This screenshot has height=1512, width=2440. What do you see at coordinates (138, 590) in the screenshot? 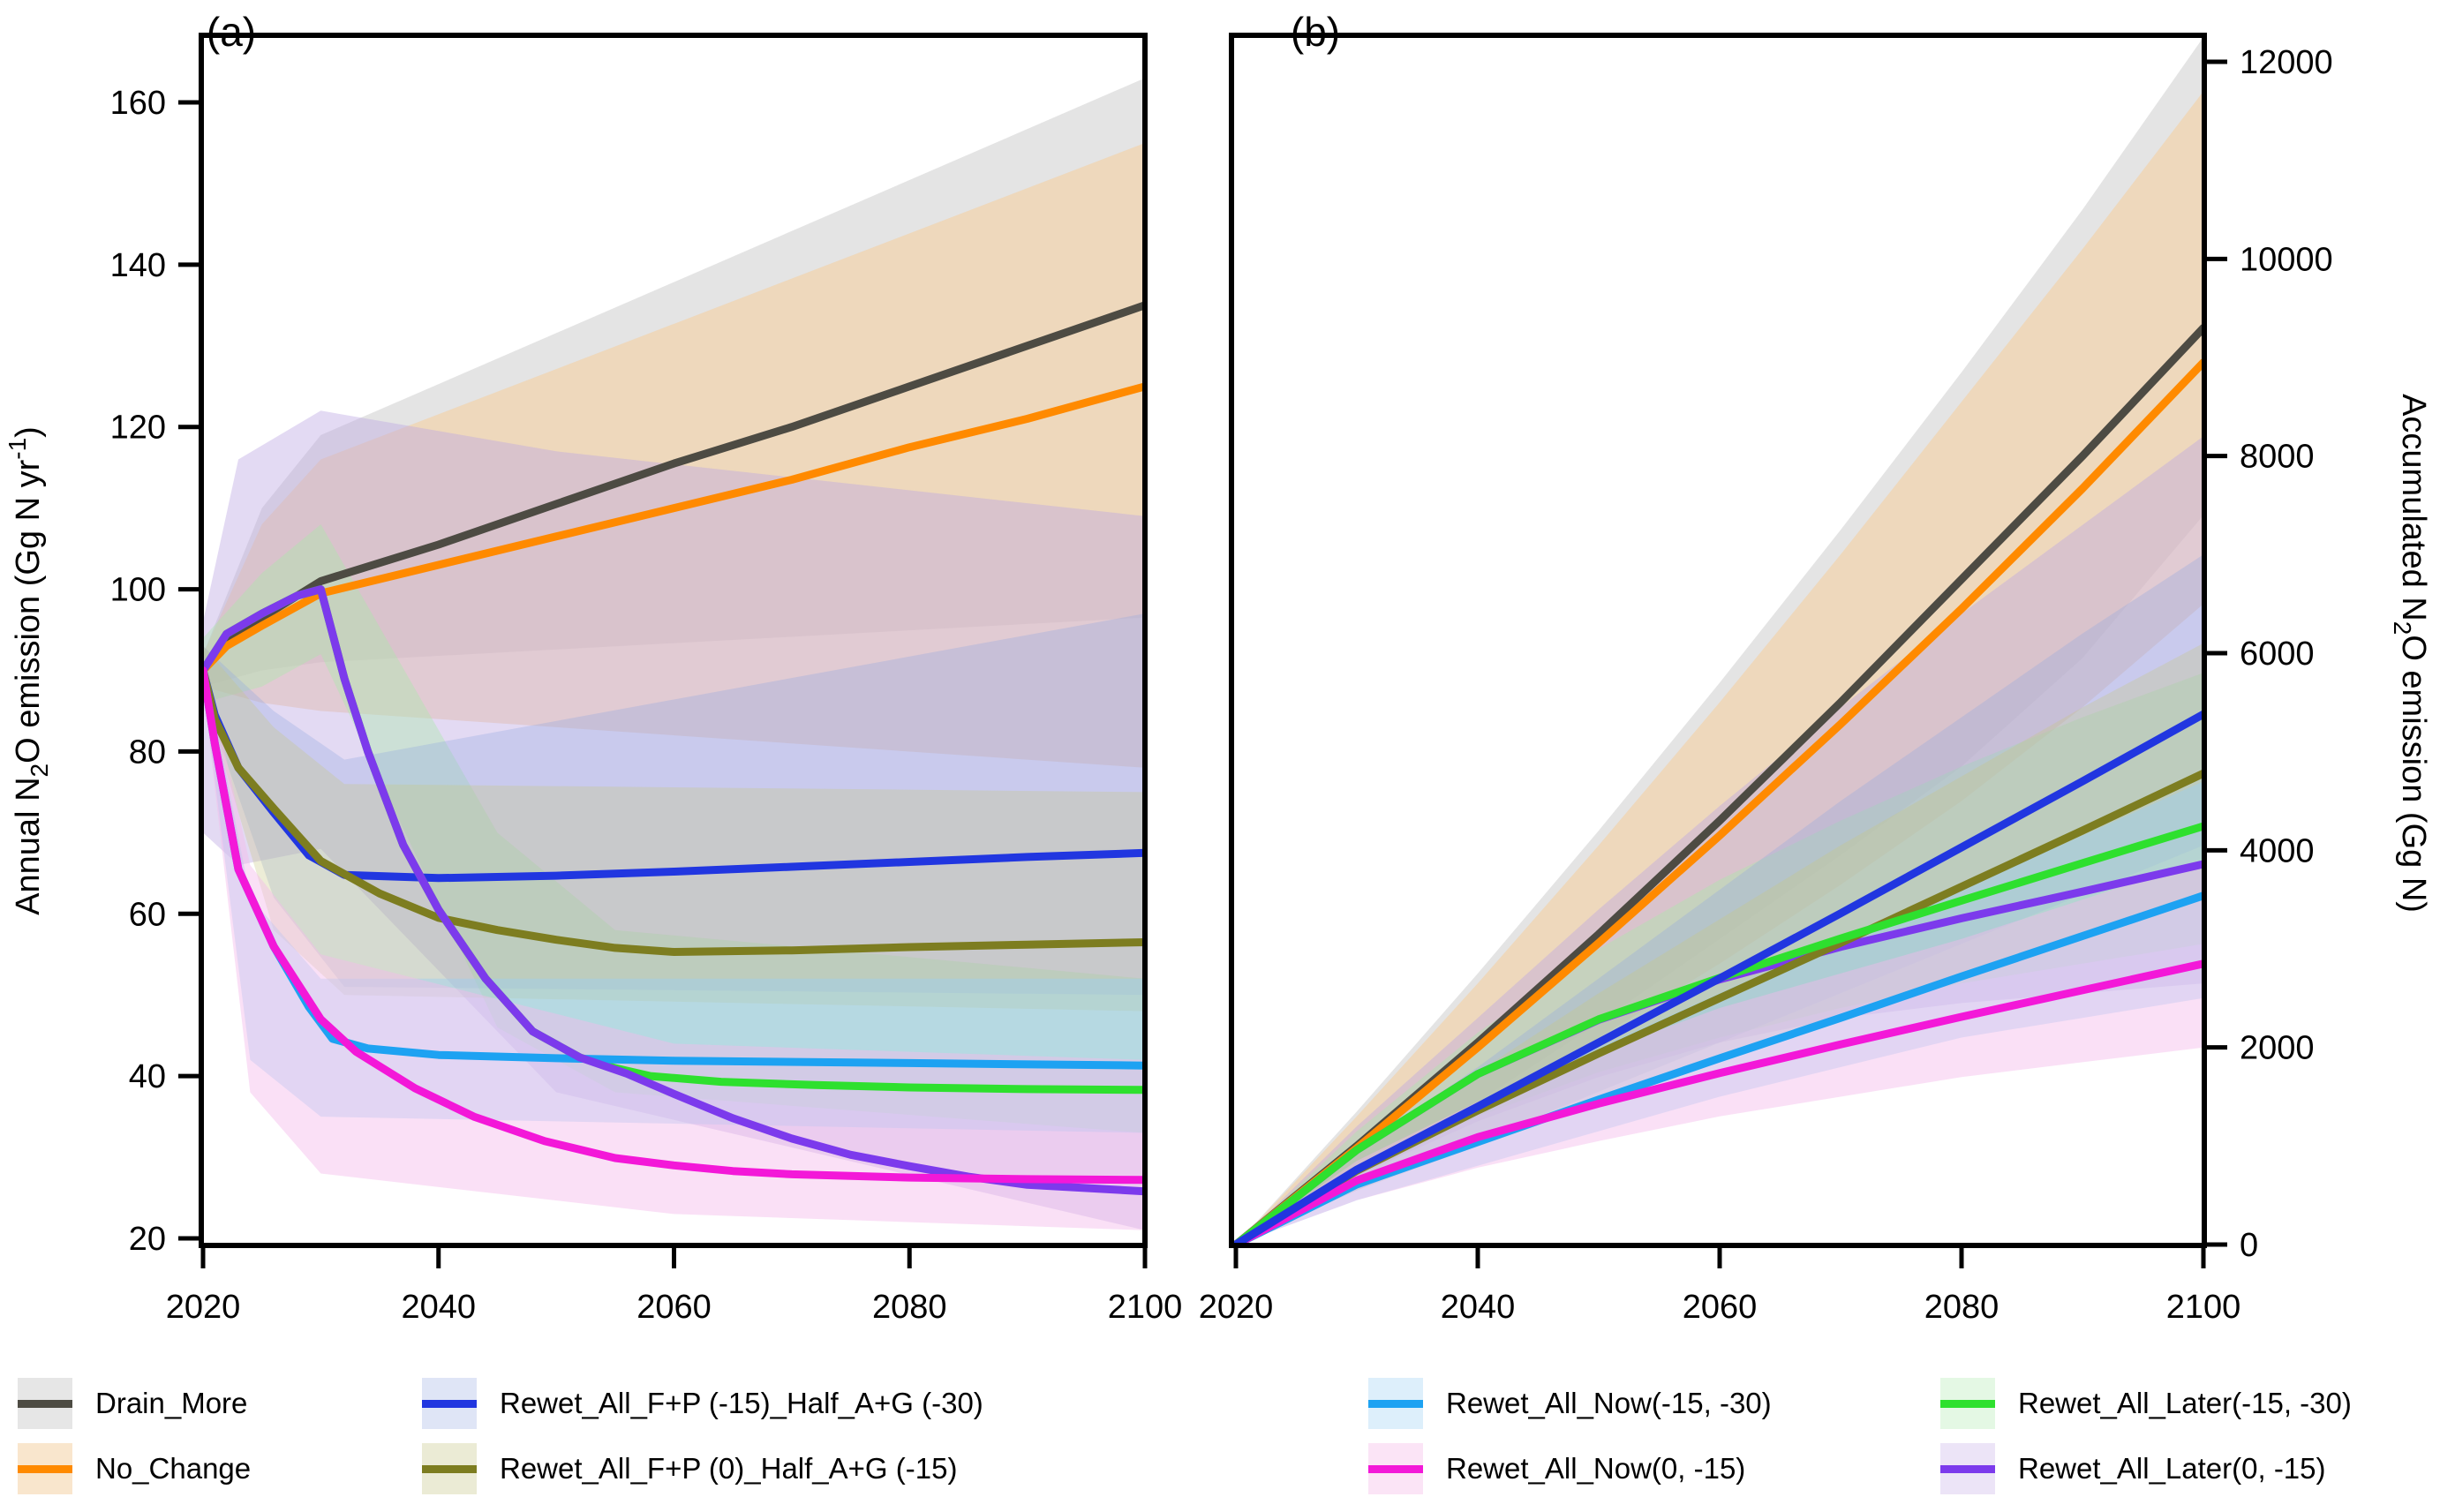
I see `y-tick-label: 100` at bounding box center [138, 590].